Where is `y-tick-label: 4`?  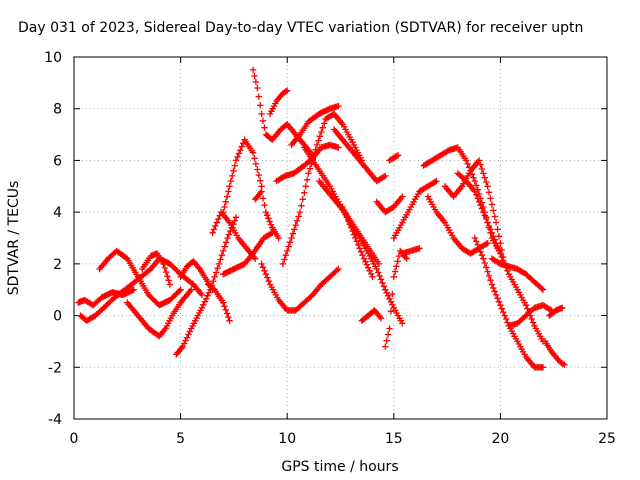 y-tick-label: 4 is located at coordinates (57, 213).